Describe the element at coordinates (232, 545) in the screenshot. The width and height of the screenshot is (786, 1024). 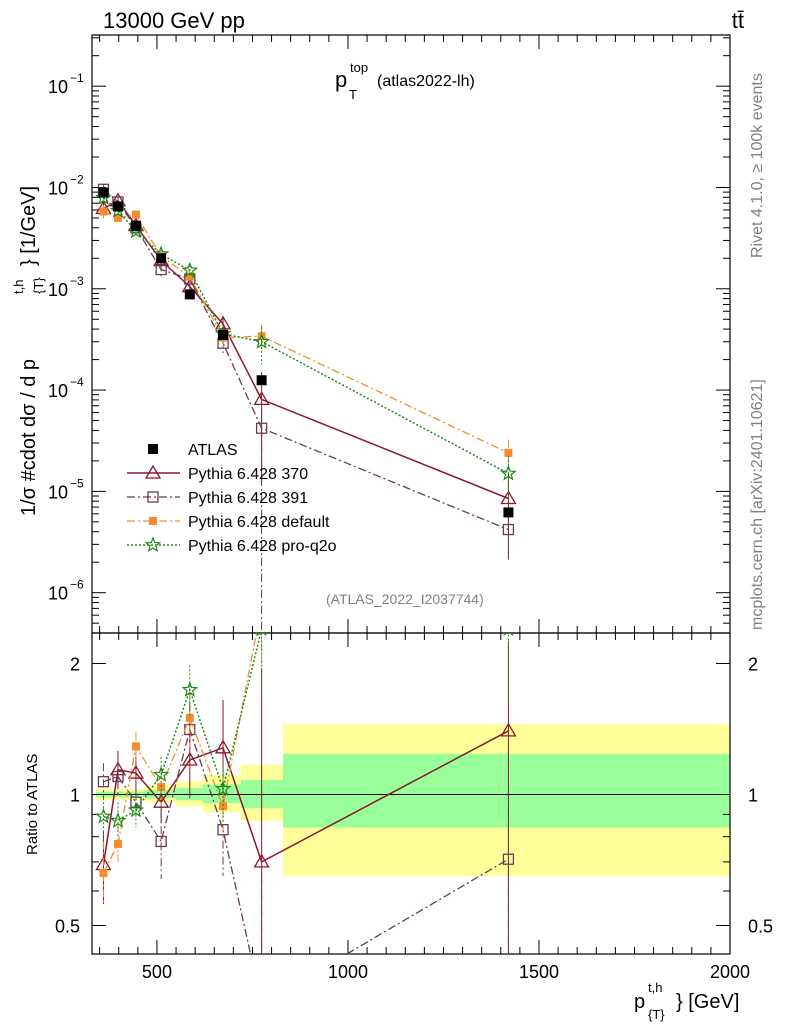
I see `legend-item-4: Pythia 6.428 pro-q2o` at that location.